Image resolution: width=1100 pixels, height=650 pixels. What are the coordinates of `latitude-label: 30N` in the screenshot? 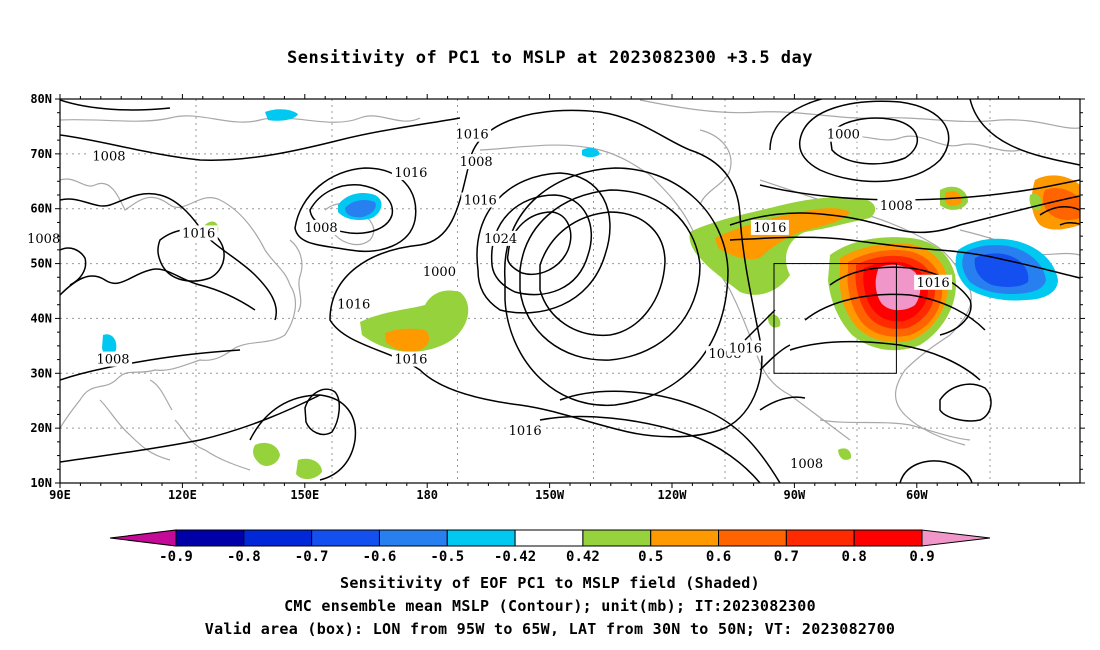 It's located at (41, 373).